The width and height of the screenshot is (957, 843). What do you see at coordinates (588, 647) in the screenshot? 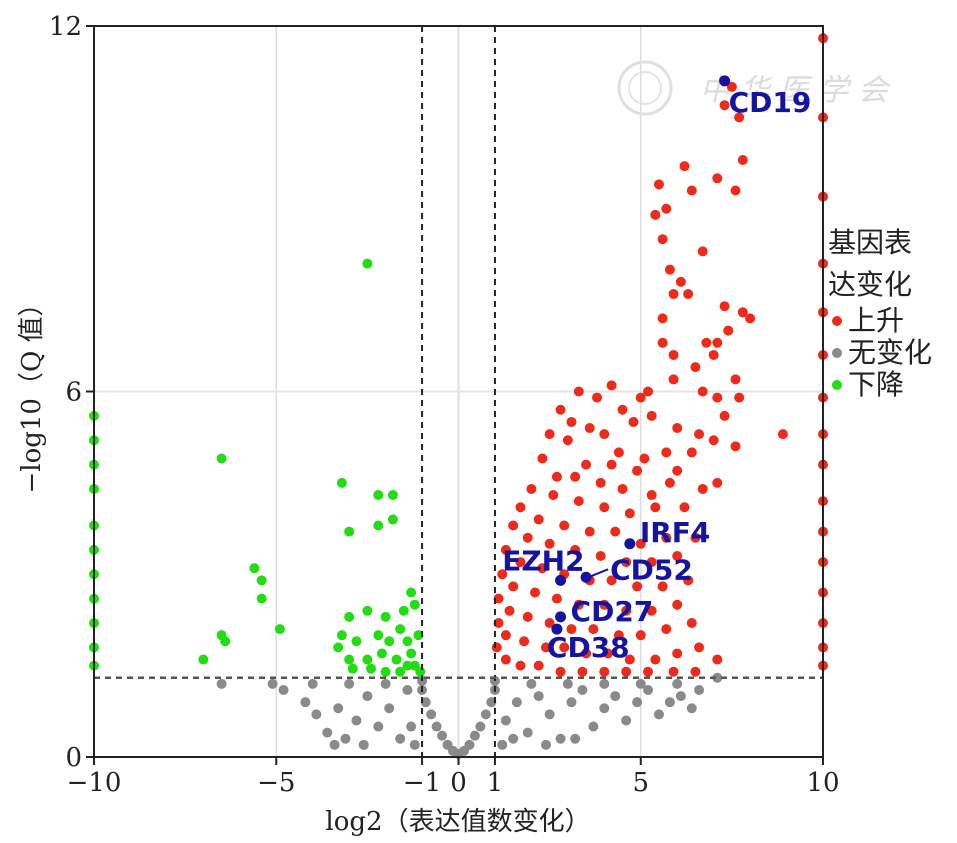
I see `gene-label-cd38: CD38` at bounding box center [588, 647].